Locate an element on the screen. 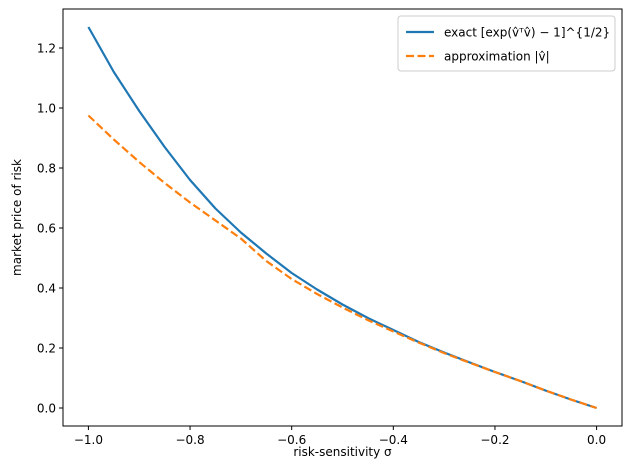  legend-label-1: exact [exp(v̂ᵀv̂) − 1]^{1/2} is located at coordinates (527, 33).